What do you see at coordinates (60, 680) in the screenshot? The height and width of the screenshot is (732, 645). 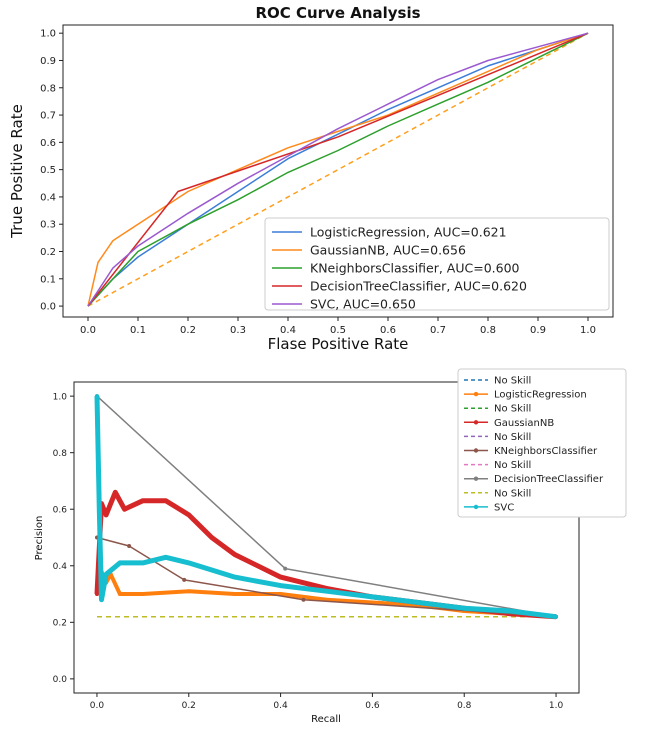 I see `pr-y-tick-label: 0.0` at bounding box center [60, 680].